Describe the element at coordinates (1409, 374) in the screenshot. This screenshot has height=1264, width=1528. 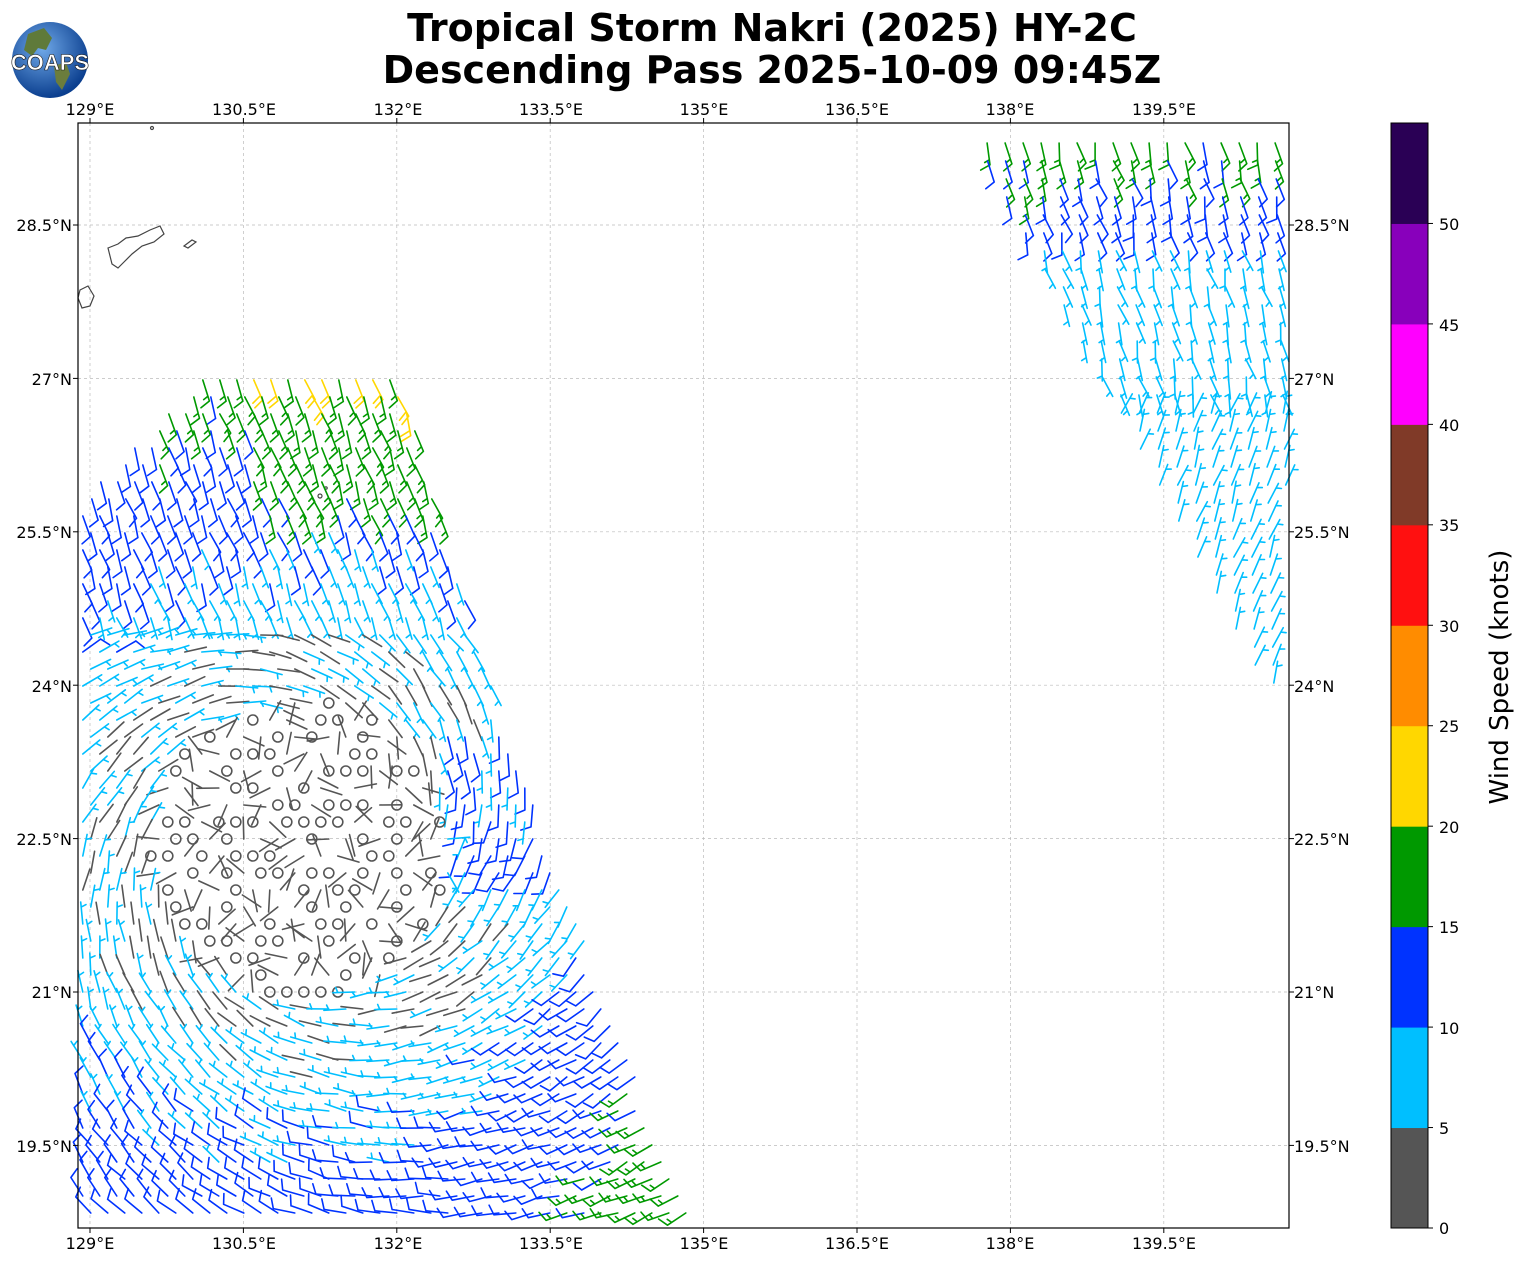
I see `colorbar-segment` at that location.